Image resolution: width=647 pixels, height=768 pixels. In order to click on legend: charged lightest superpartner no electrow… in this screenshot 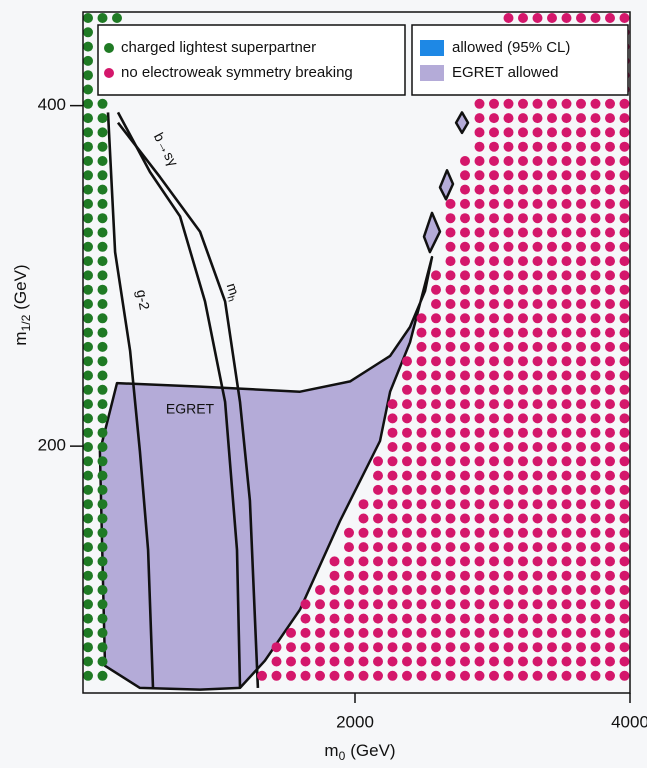, I will do `click(337, 60)`.